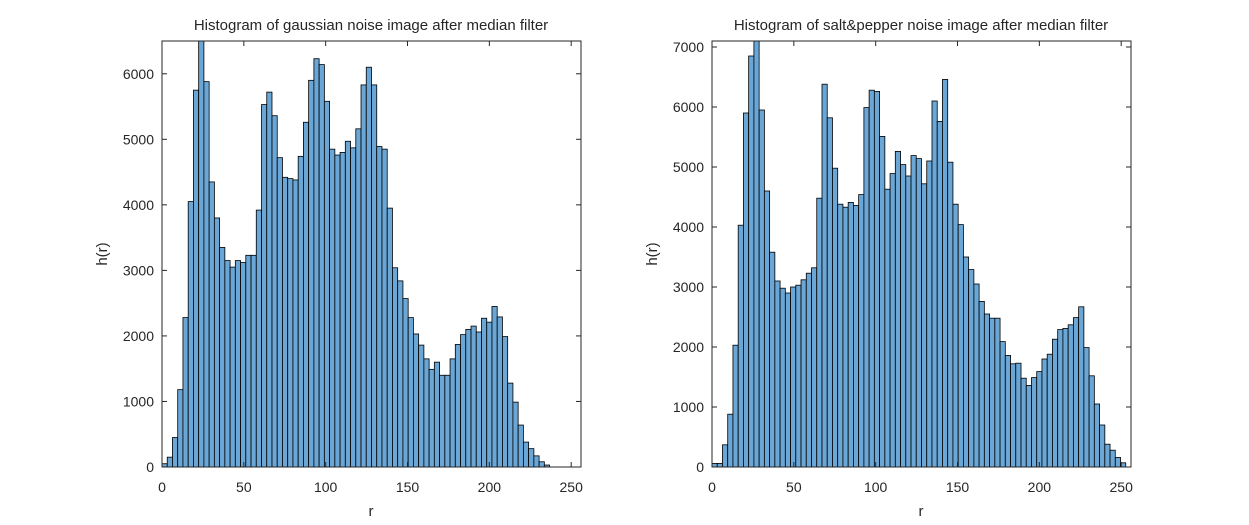  I want to click on y-tick-label: 7000, so click(688, 47).